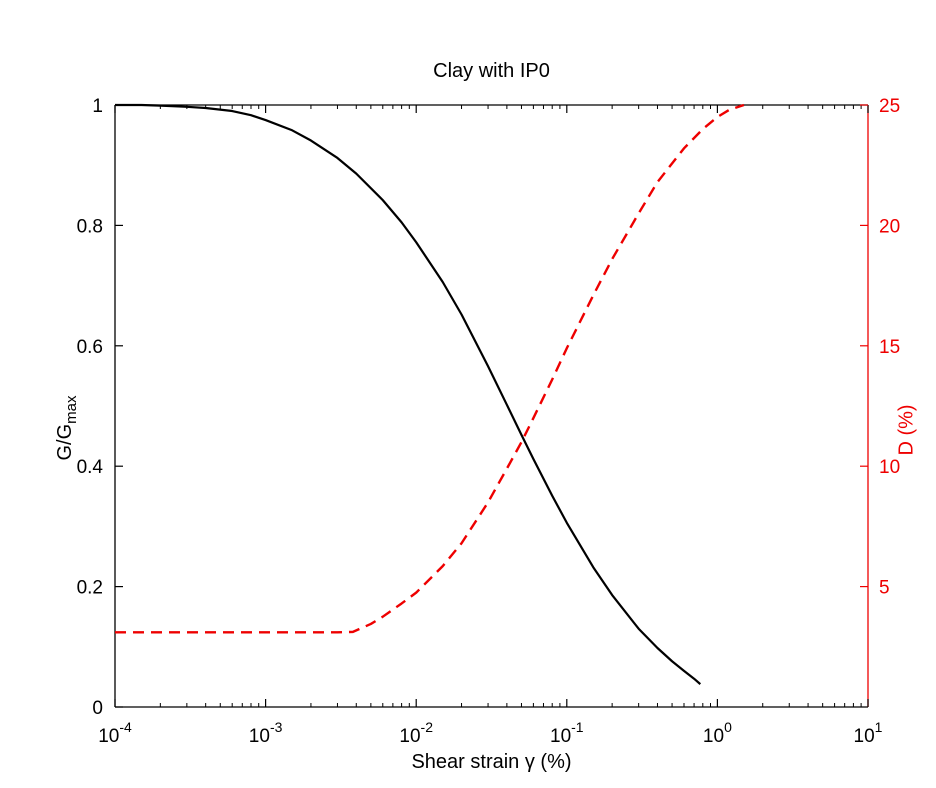  Describe the element at coordinates (266, 733) in the screenshot. I see `x-tick-label: 10⁻³` at that location.